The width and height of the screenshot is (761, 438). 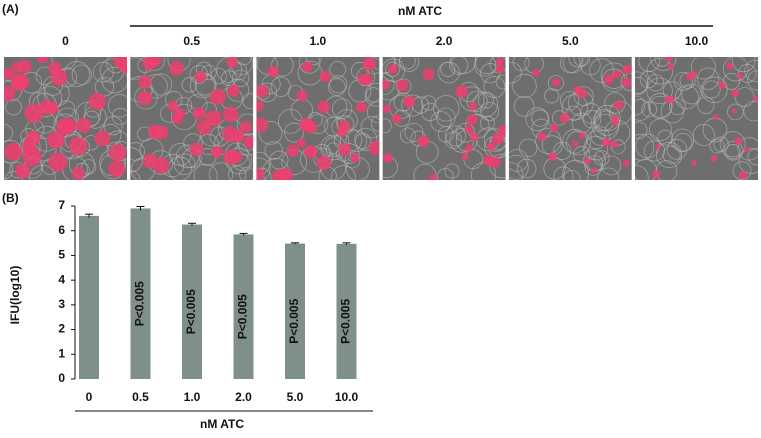 I want to click on y-tick-label: 3, so click(x=61, y=304).